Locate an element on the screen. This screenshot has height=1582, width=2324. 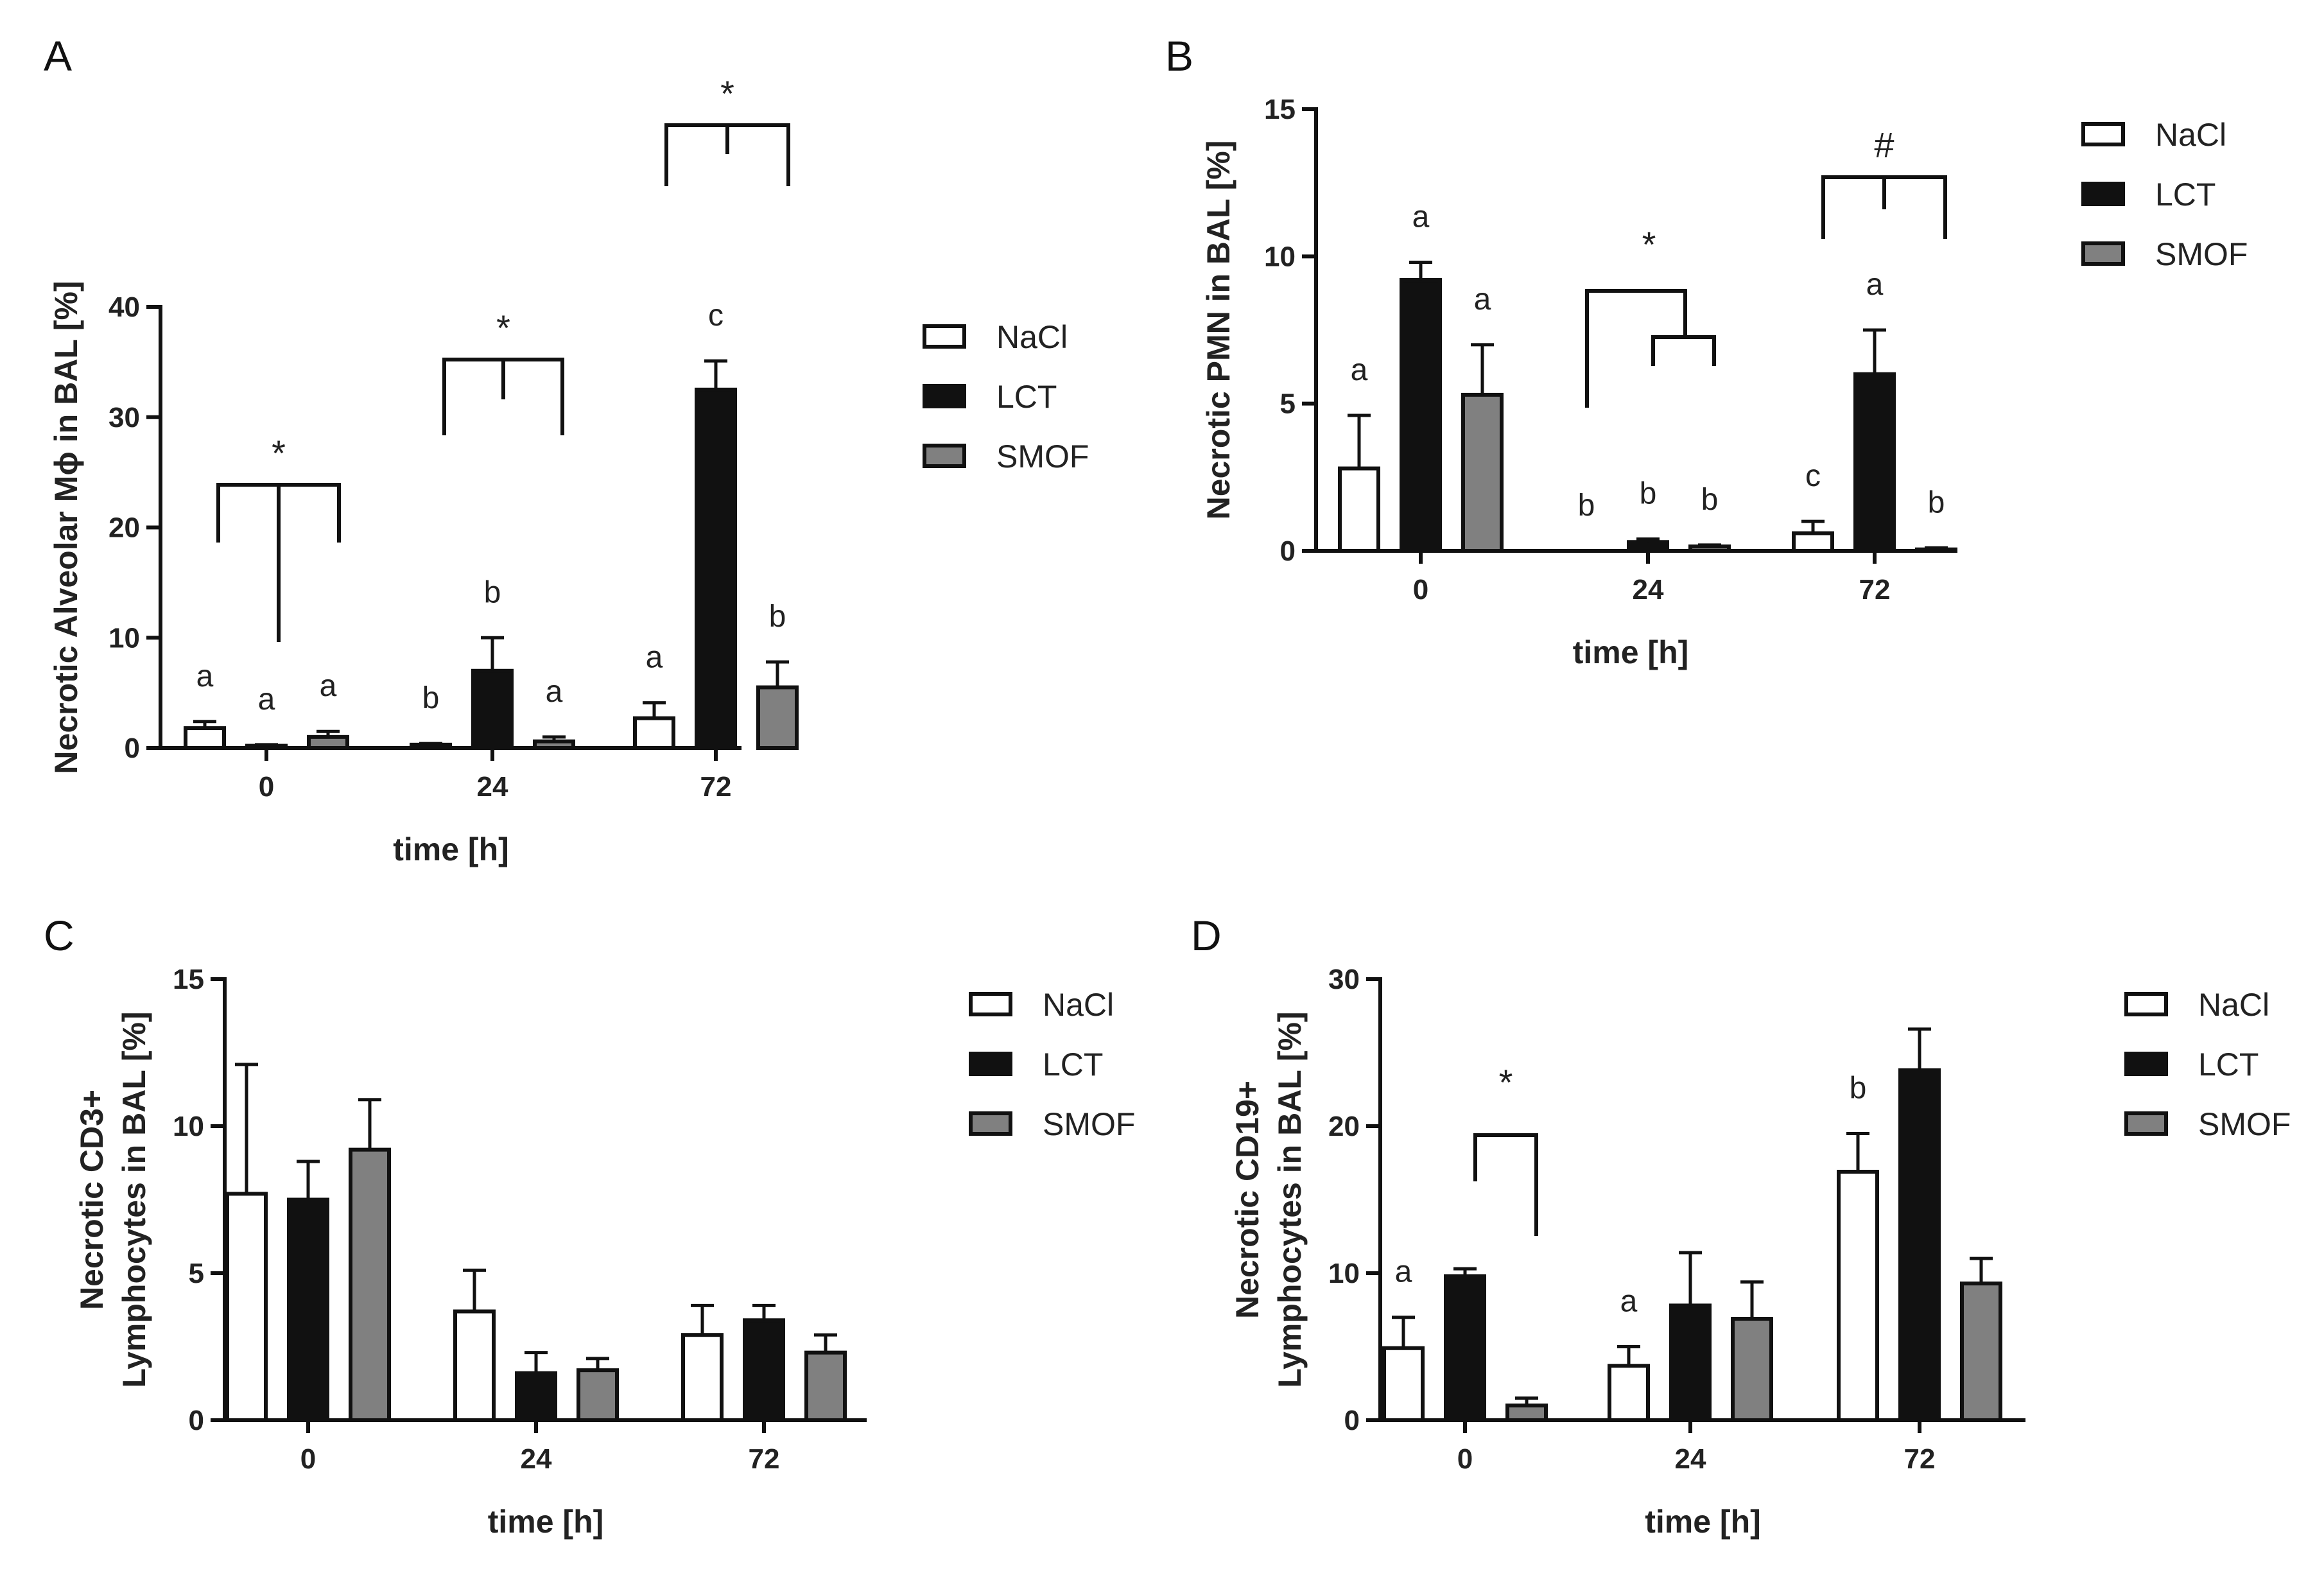
y-axis-title-line: Necrotic CD3+ is located at coordinates (92, 1200).